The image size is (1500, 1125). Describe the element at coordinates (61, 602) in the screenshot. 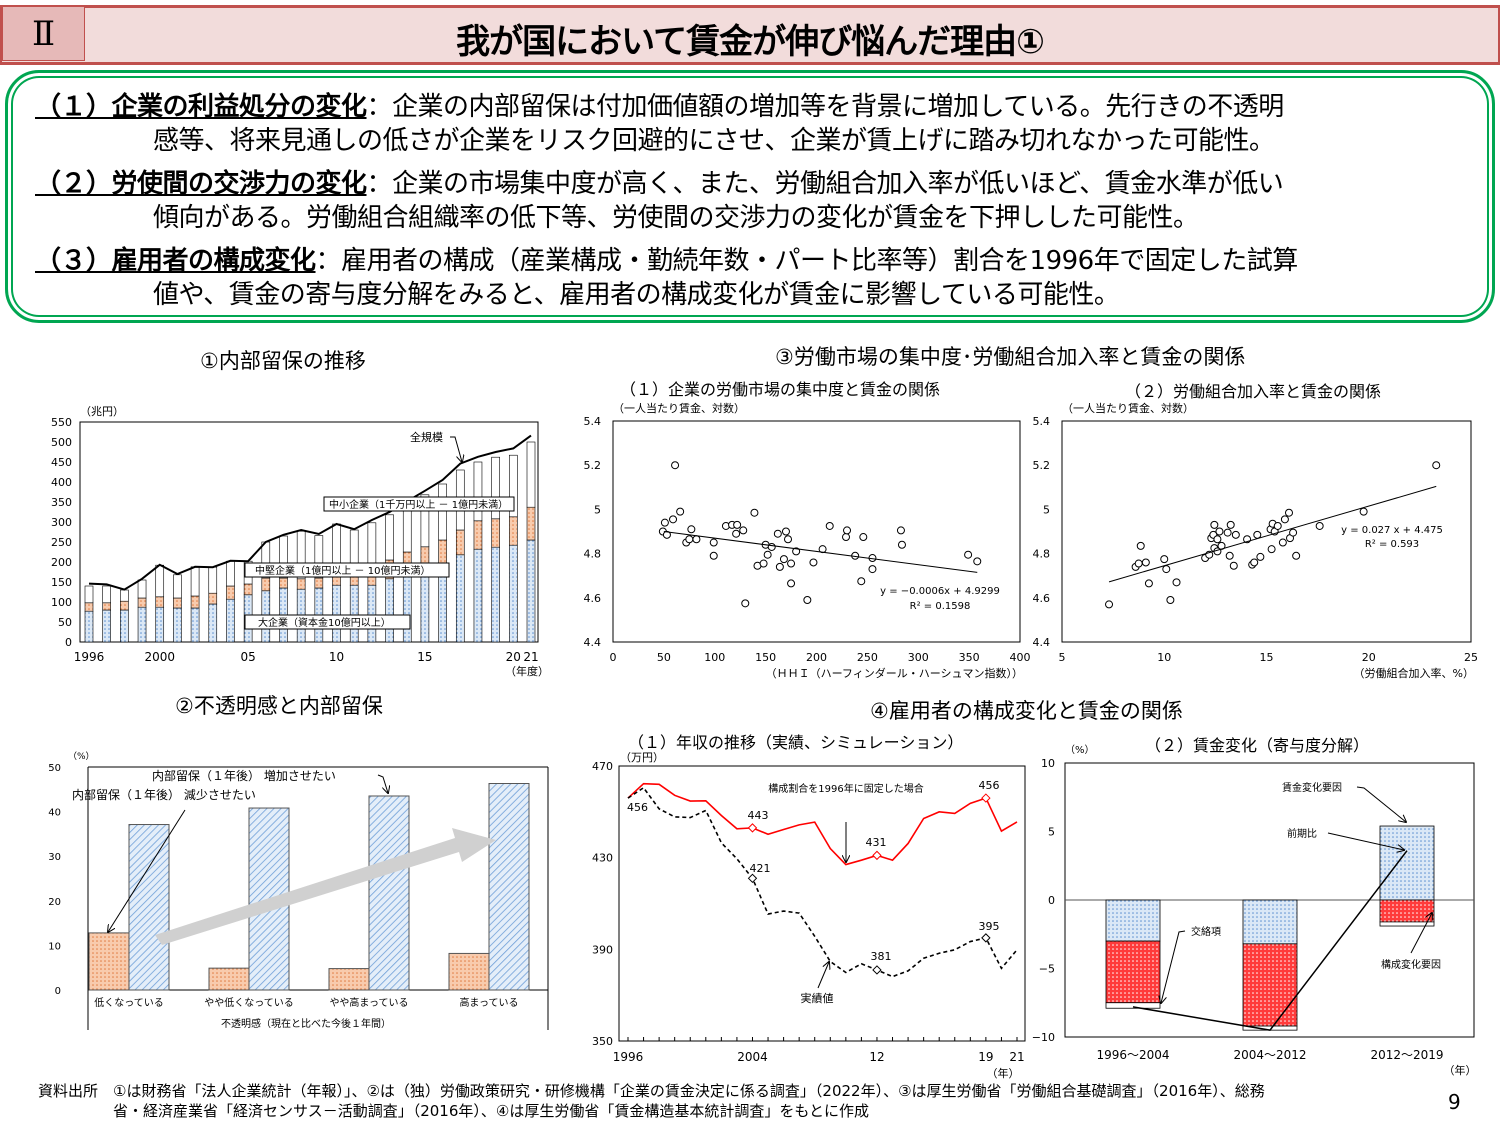

I see `chart1-ytick: 100` at that location.